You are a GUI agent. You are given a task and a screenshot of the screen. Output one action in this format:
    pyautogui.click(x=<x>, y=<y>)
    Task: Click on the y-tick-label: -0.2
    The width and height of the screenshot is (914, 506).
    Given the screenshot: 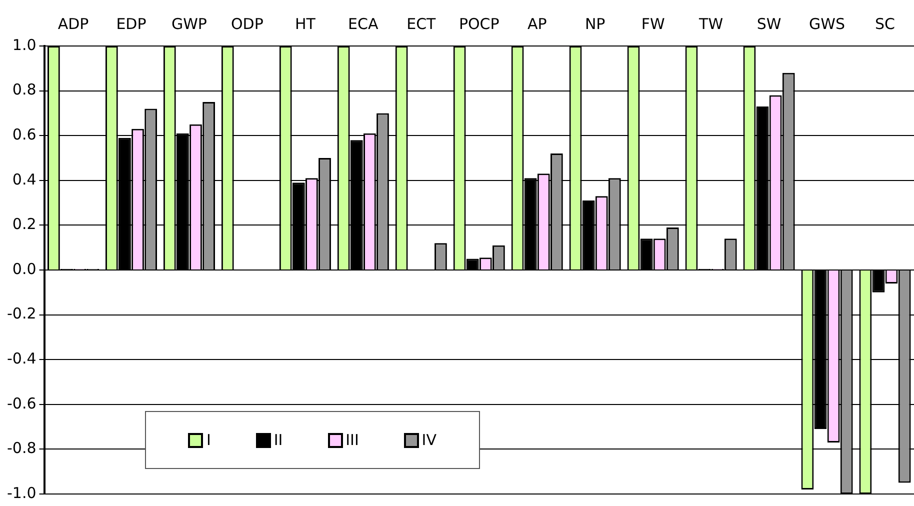 What is the action you would take?
    pyautogui.click(x=21, y=313)
    